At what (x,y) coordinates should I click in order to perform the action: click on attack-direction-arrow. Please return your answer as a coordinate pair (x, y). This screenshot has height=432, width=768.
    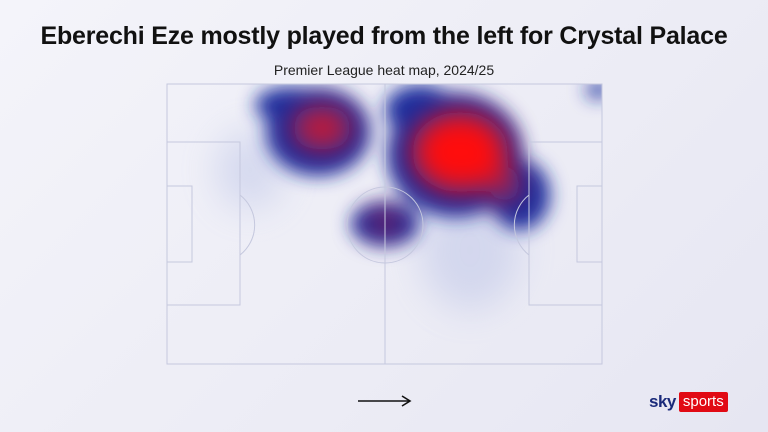
    Looking at the image, I should click on (385, 401).